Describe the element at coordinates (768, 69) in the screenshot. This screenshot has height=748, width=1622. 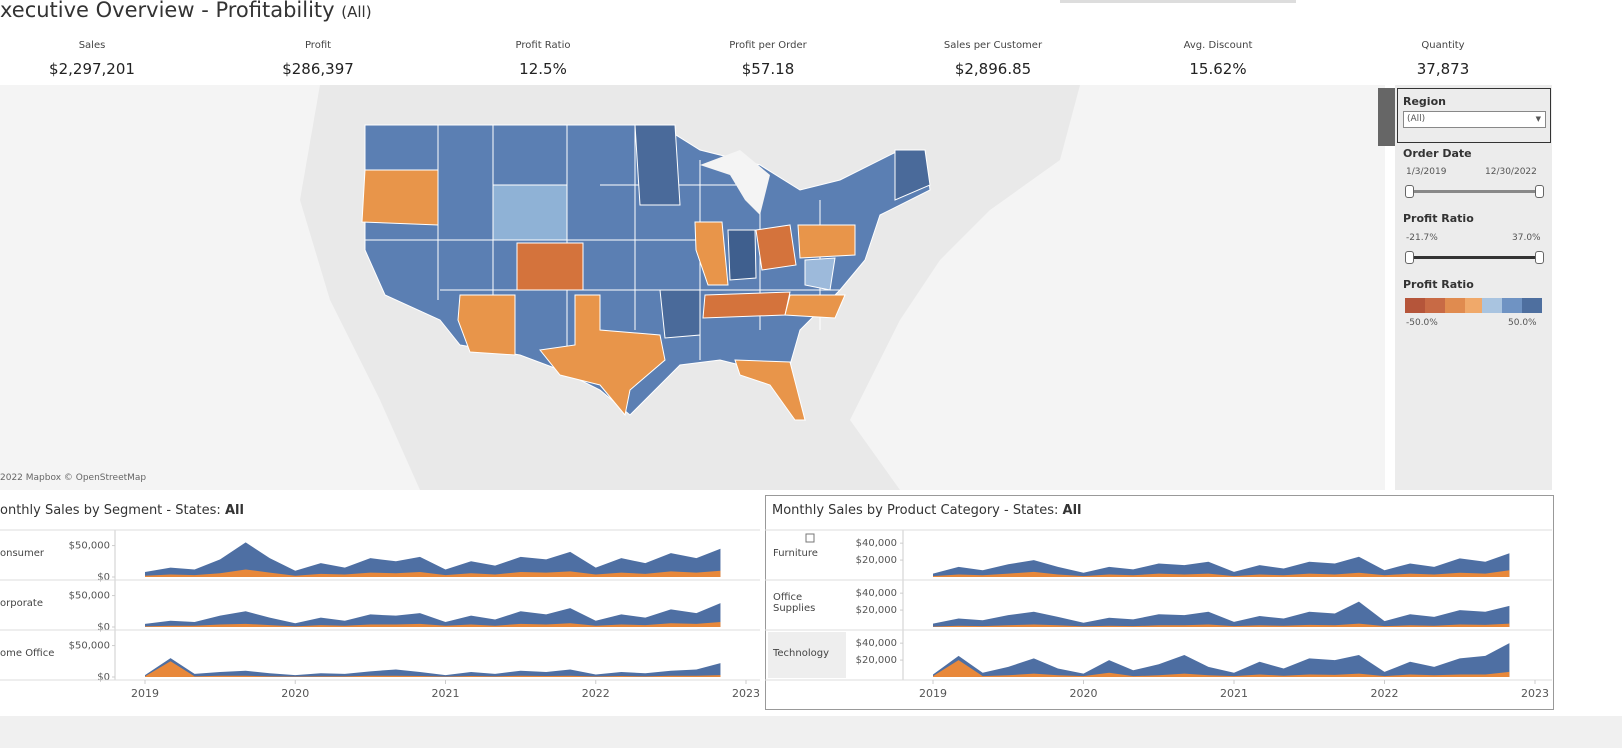
I see `kpi-value: $57.18` at that location.